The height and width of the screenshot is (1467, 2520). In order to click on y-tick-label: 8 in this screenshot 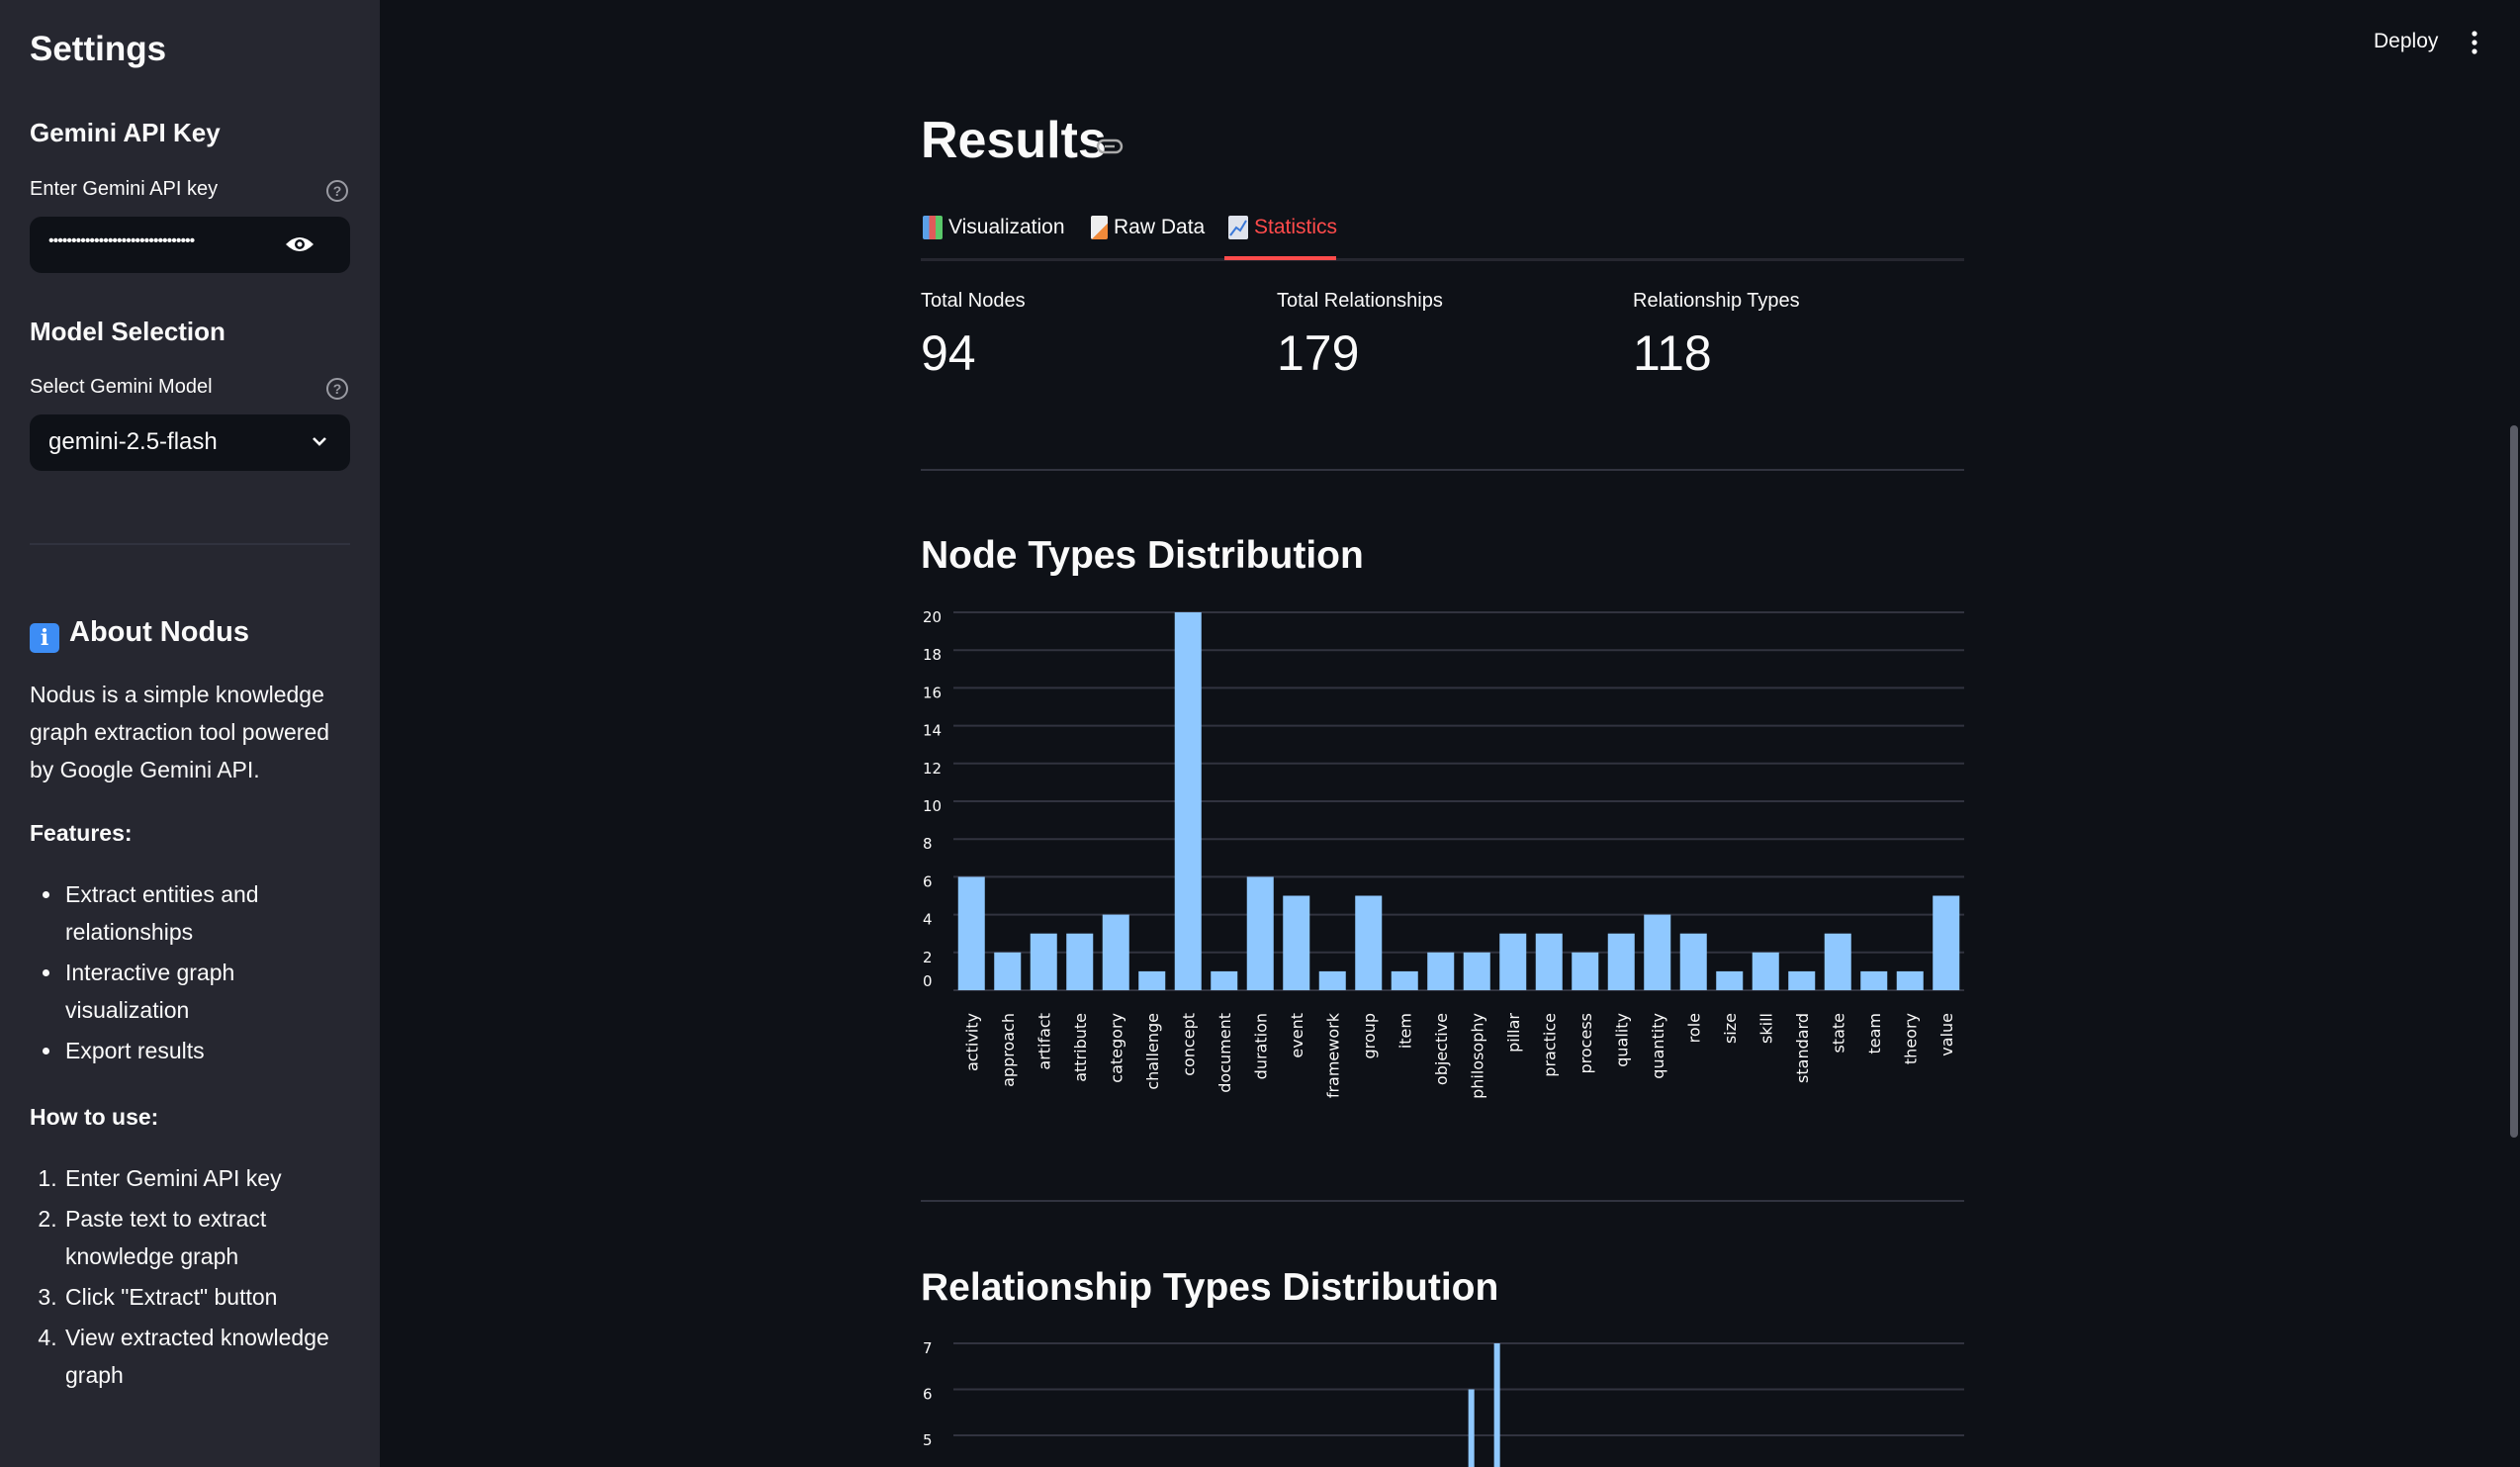, I will do `click(928, 844)`.